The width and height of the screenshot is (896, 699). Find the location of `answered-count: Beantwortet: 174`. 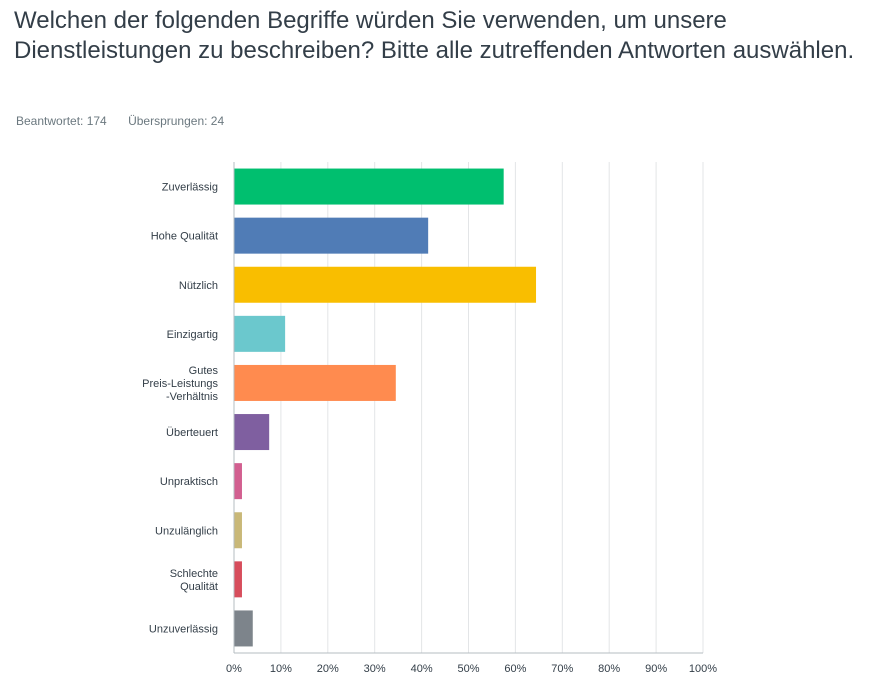

answered-count: Beantwortet: 174 is located at coordinates (61, 121).